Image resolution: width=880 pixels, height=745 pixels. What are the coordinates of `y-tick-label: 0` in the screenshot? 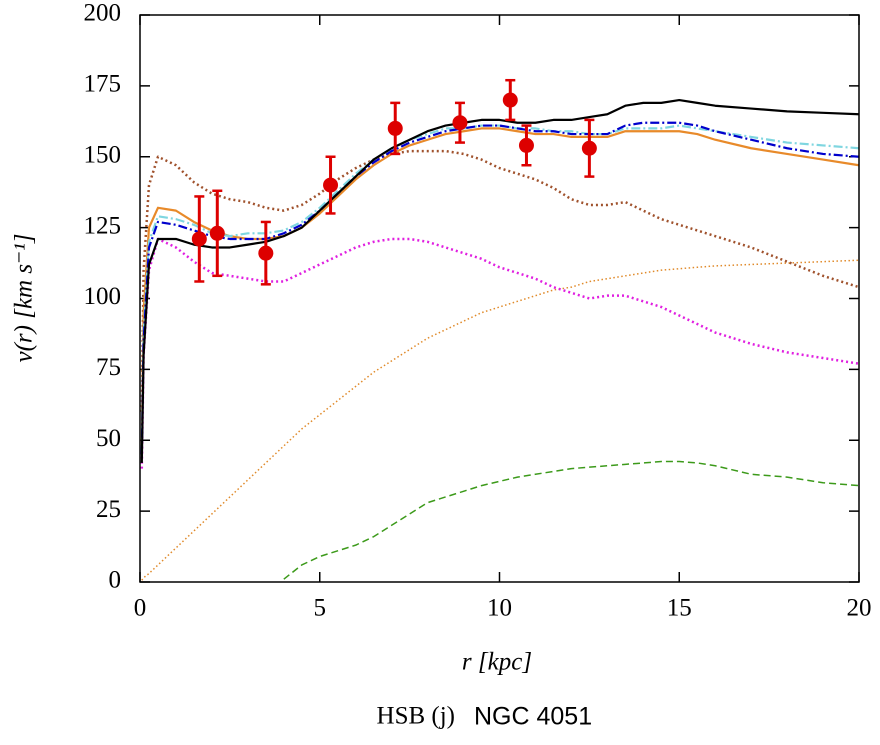 It's located at (115, 580).